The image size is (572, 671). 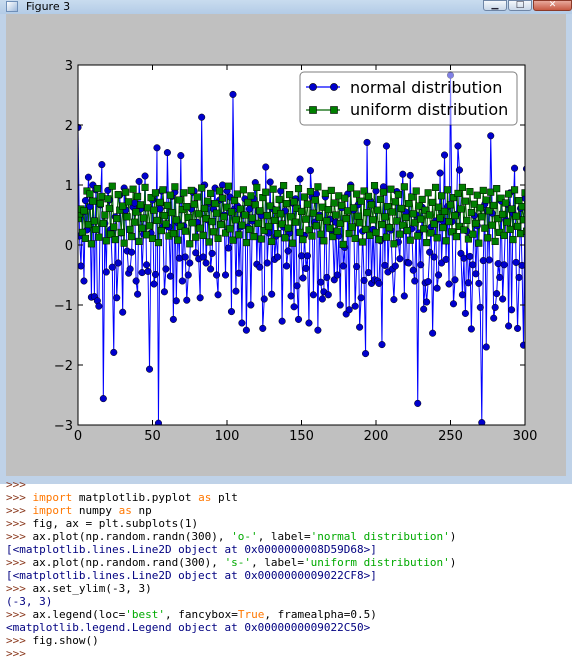 What do you see at coordinates (552, 5) in the screenshot?
I see `close-button: ✕` at bounding box center [552, 5].